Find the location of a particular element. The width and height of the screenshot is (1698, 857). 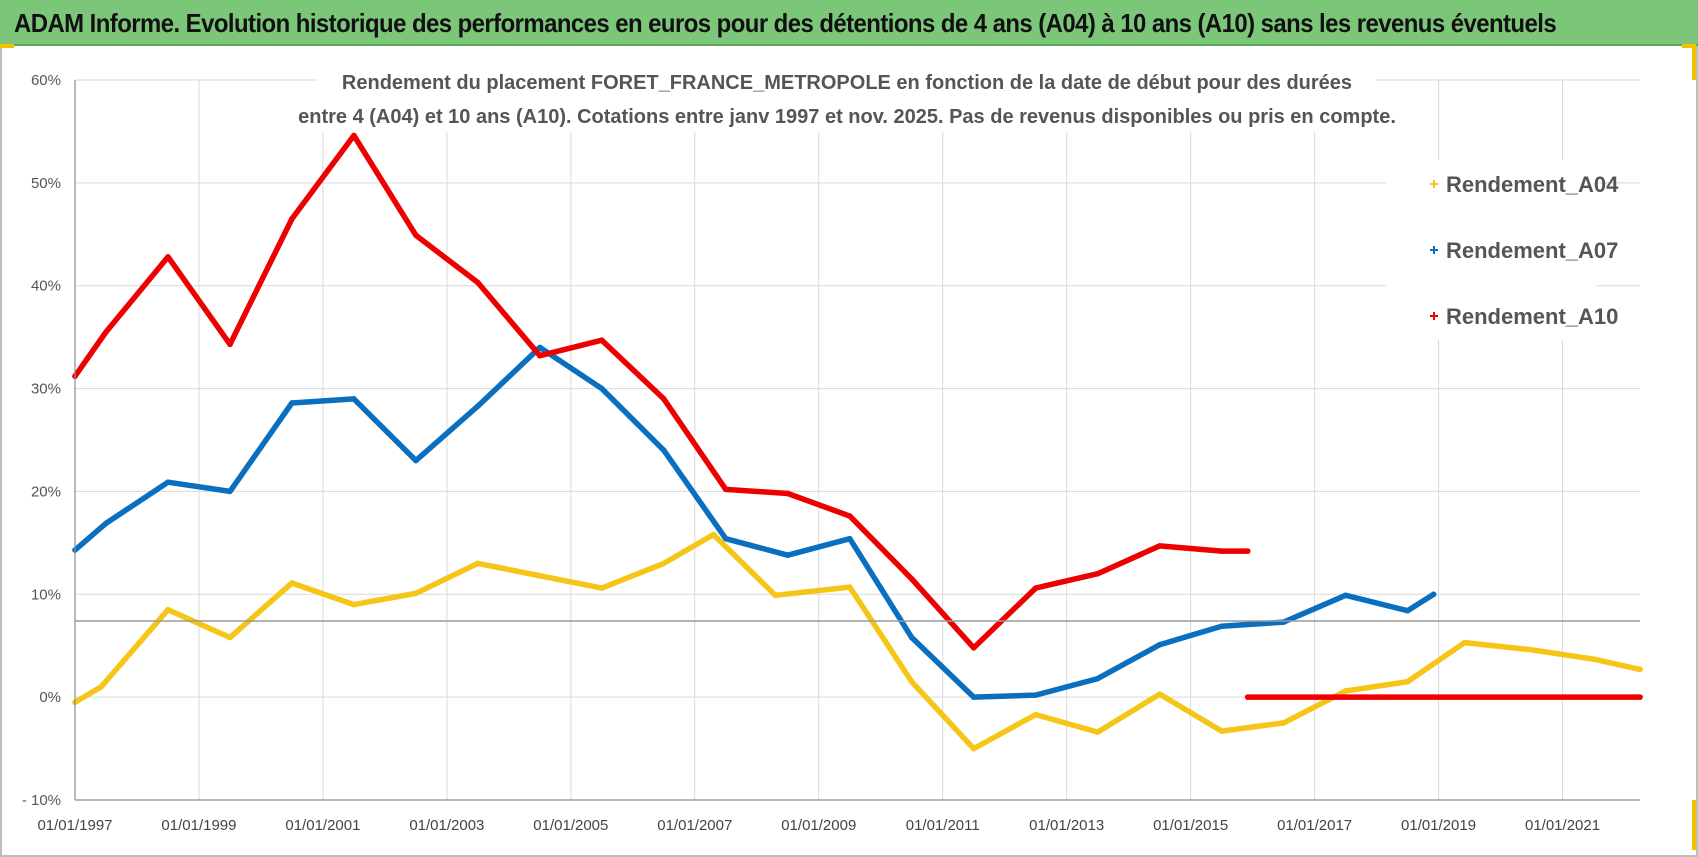

x-tick-label: 01/01/2011 is located at coordinates (943, 825).